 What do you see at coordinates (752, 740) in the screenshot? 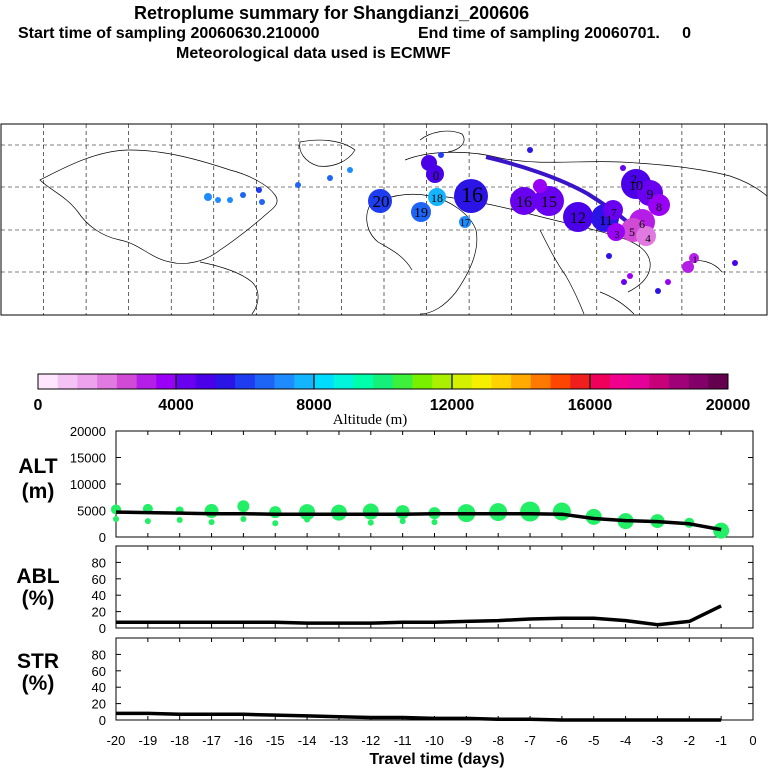
I see `x-tick-label: 0` at bounding box center [752, 740].